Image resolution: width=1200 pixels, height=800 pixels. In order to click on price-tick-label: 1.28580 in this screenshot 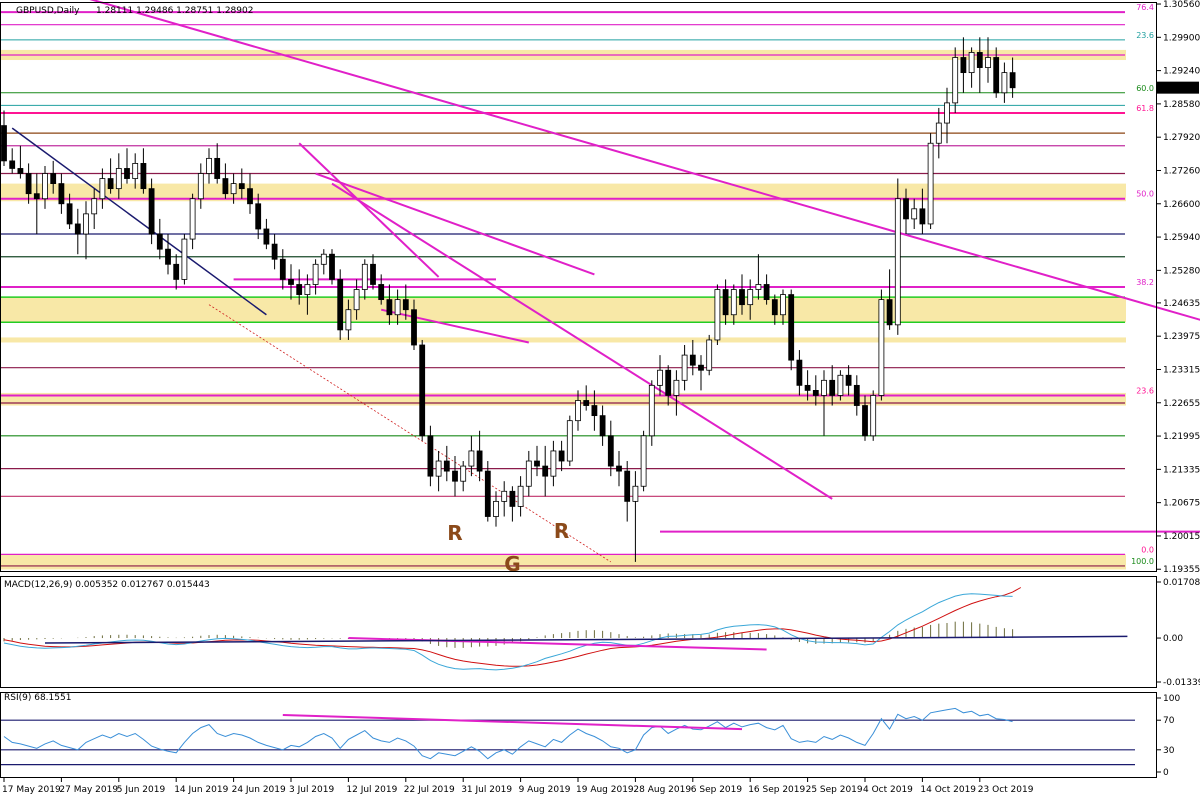, I will do `click(1181, 105)`.